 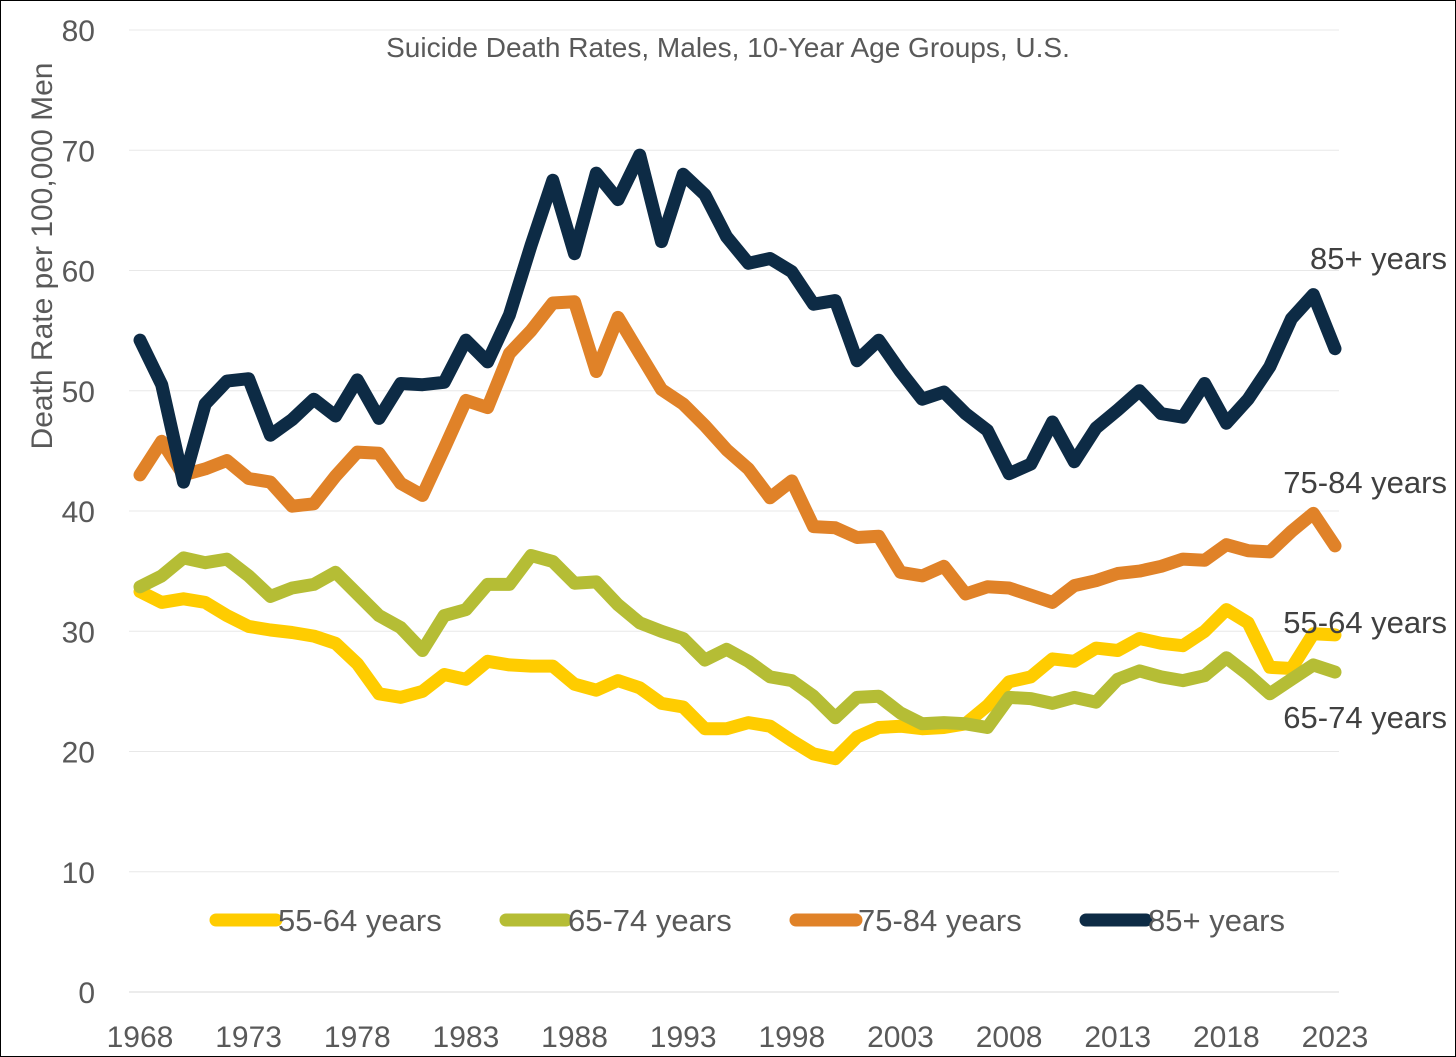 What do you see at coordinates (357, 1037) in the screenshot?
I see `x-tick-label: 1978` at bounding box center [357, 1037].